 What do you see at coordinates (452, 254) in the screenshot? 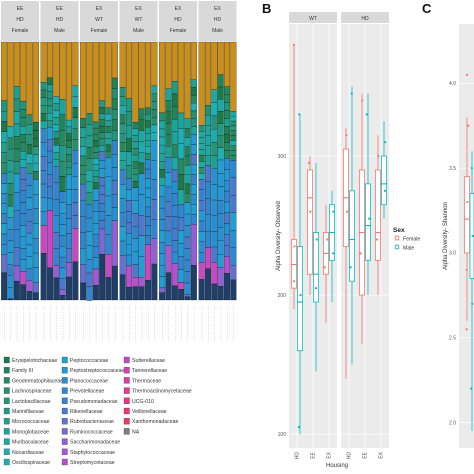
I see `y-tick-label: 3.0` at bounding box center [452, 254].